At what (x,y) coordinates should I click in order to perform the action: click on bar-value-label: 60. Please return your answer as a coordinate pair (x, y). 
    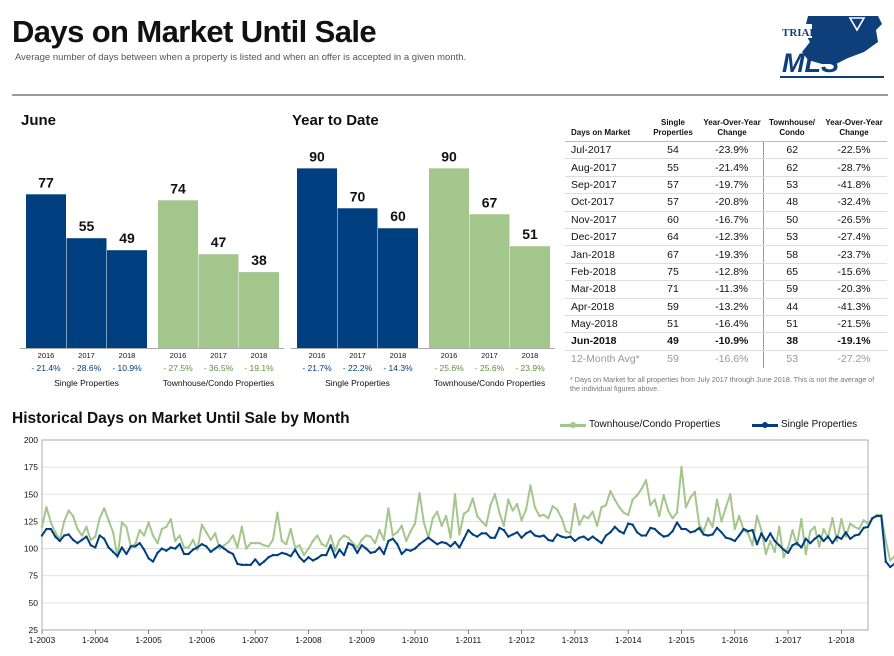
    Looking at the image, I should click on (398, 216).